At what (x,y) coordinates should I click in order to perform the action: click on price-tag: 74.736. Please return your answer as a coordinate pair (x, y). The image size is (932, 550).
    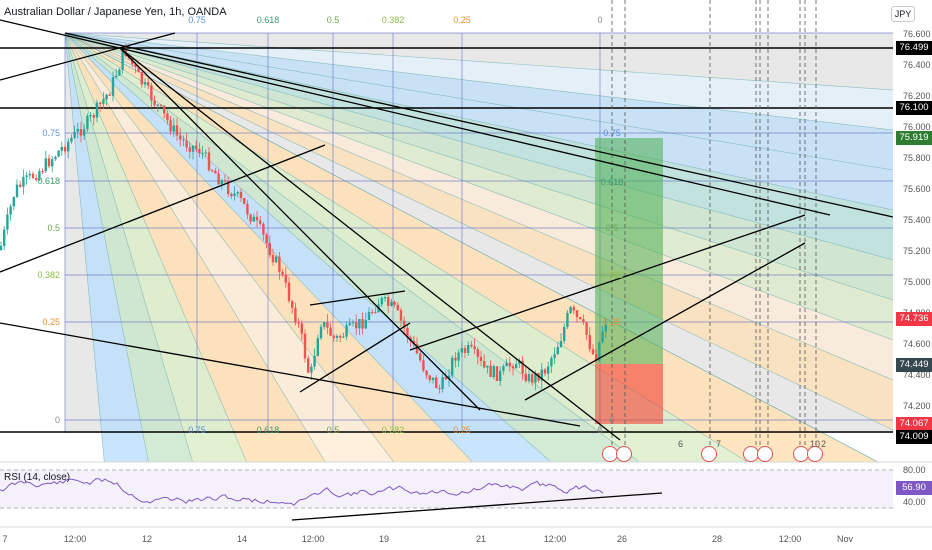
    Looking at the image, I should click on (914, 319).